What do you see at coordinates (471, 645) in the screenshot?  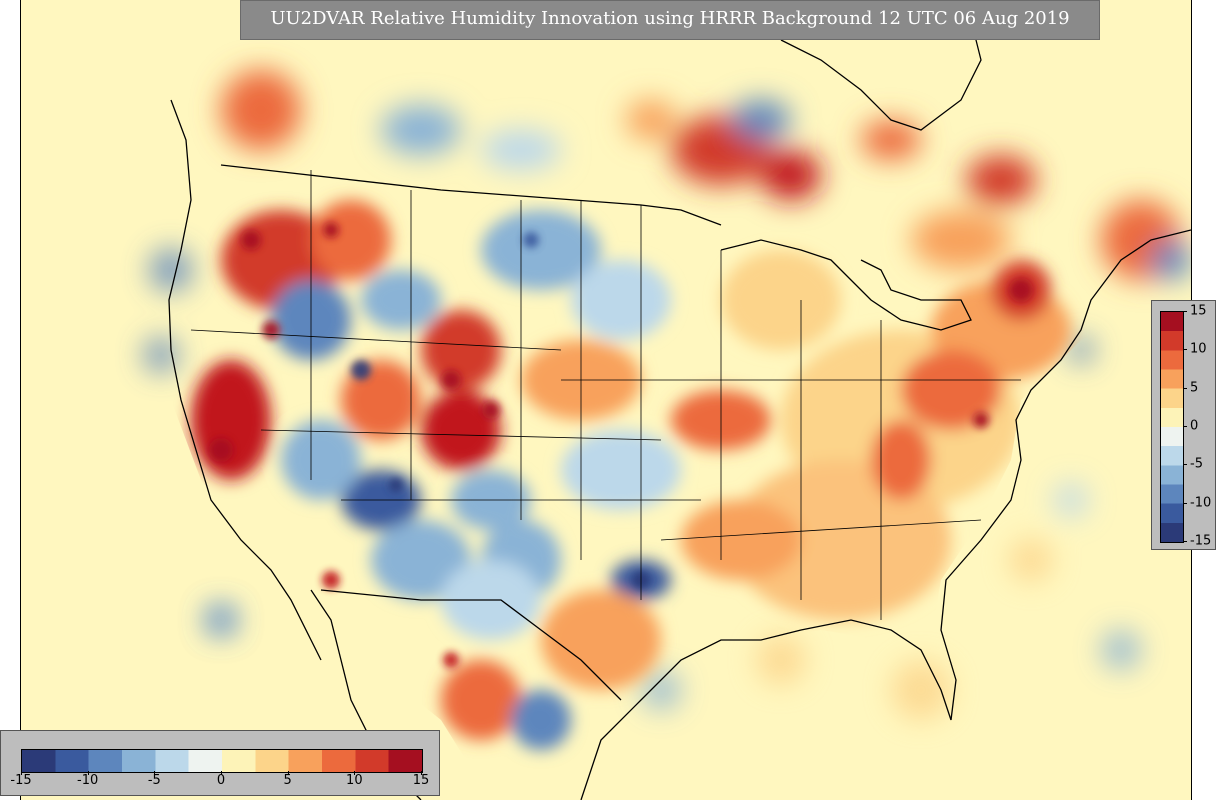 I see `us-mexico-border` at bounding box center [471, 645].